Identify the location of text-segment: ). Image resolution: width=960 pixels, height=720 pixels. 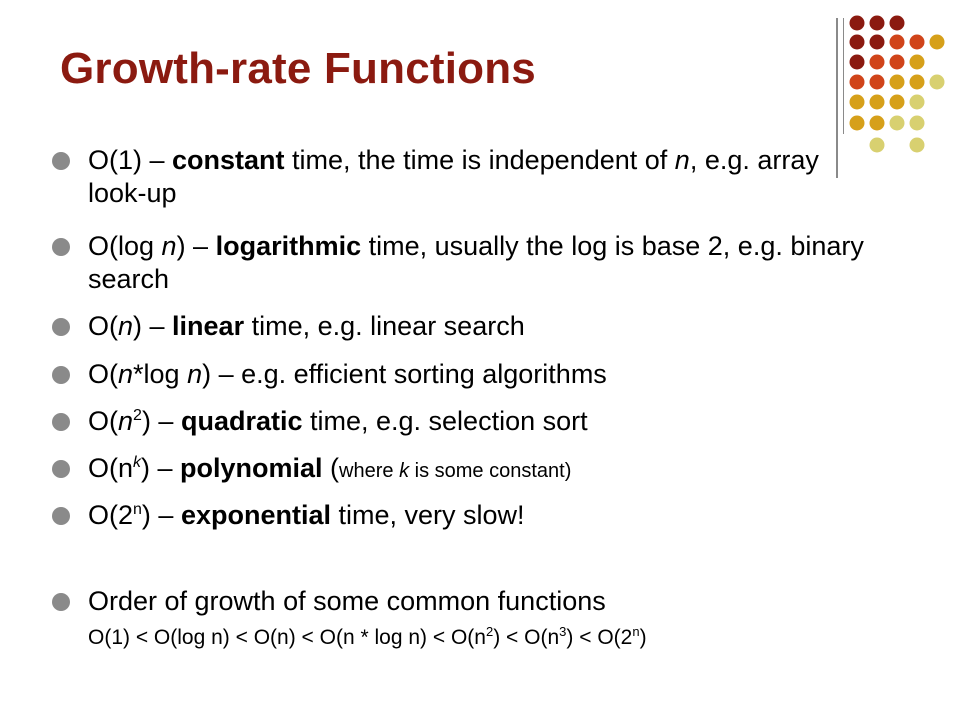
(568, 471).